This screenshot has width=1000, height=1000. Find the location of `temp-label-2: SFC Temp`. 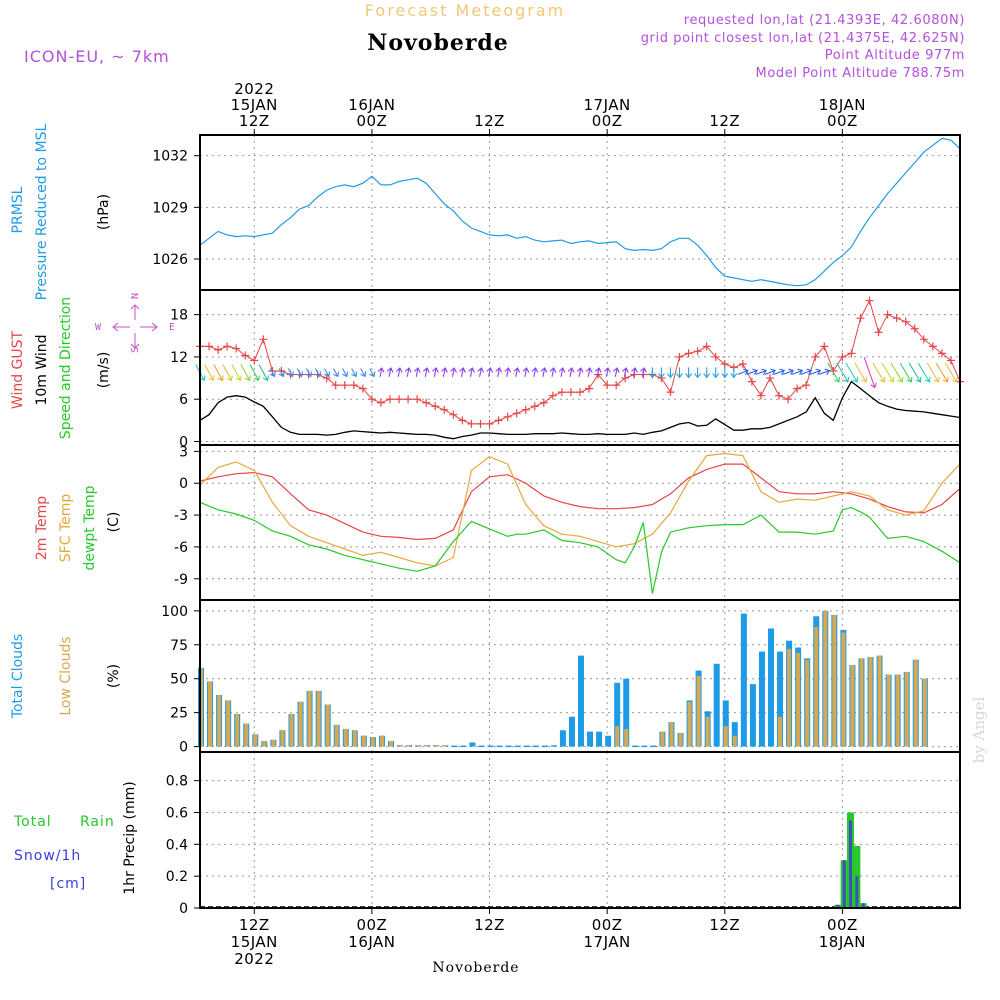

temp-label-2: SFC Temp is located at coordinates (66, 528).